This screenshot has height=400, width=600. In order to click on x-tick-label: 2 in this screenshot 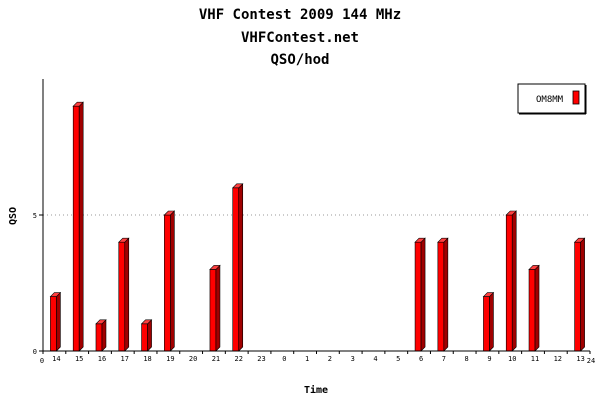, I will do `click(330, 359)`.